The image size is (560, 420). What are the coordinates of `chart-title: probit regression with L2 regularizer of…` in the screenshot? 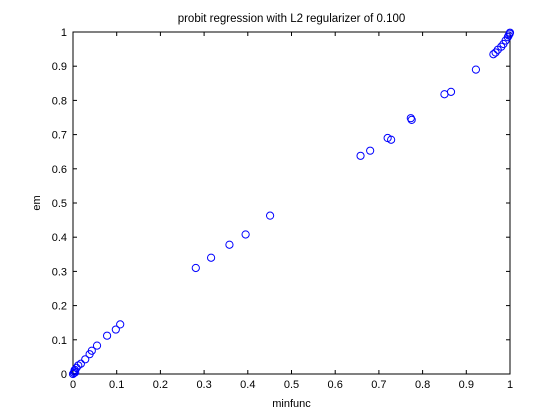 It's located at (292, 19).